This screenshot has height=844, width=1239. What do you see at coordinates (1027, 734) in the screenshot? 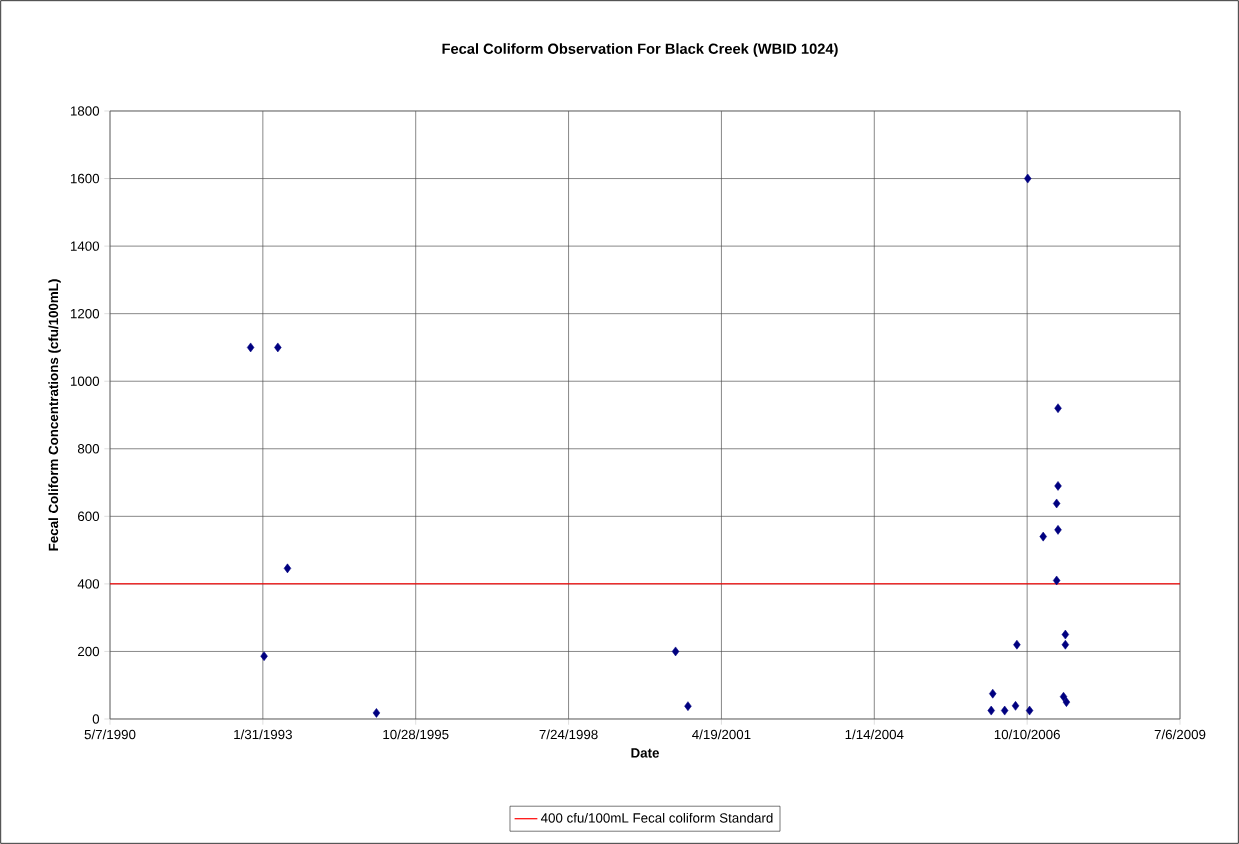
I see `x-tick-label: 10/10/2006` at bounding box center [1027, 734].